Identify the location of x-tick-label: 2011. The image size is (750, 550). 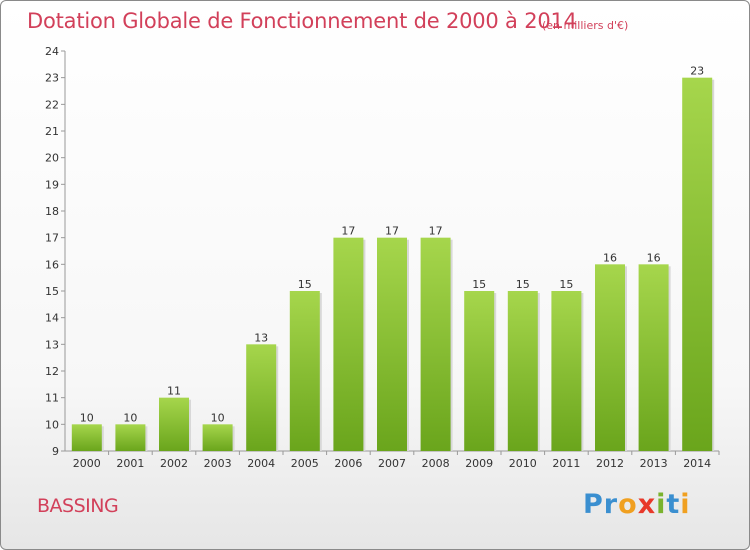
(566, 463).